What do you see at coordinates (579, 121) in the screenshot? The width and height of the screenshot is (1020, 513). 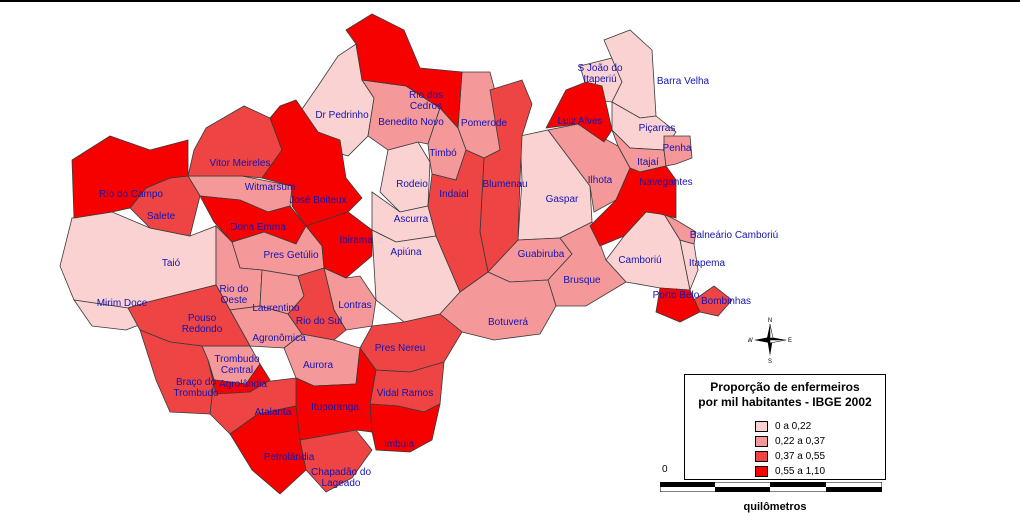 I see `municipality-label: Luiz Alves` at bounding box center [579, 121].